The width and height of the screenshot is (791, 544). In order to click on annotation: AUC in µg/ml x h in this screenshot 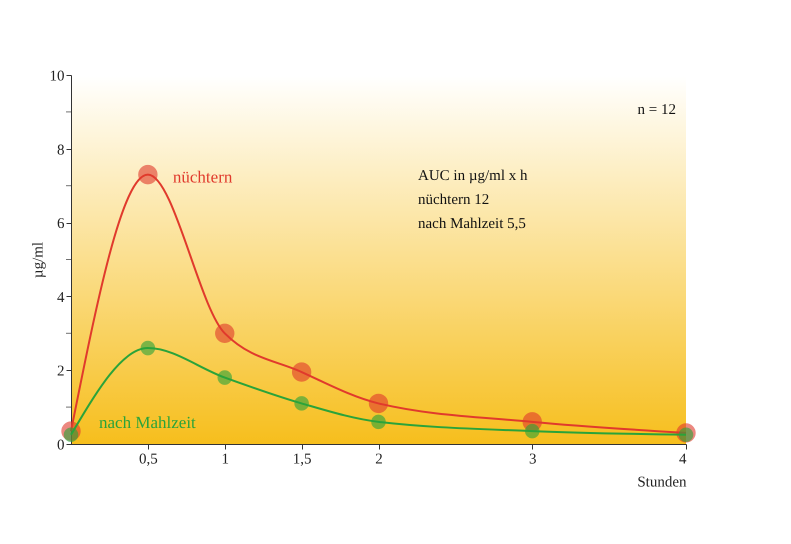, I will do `click(473, 176)`.